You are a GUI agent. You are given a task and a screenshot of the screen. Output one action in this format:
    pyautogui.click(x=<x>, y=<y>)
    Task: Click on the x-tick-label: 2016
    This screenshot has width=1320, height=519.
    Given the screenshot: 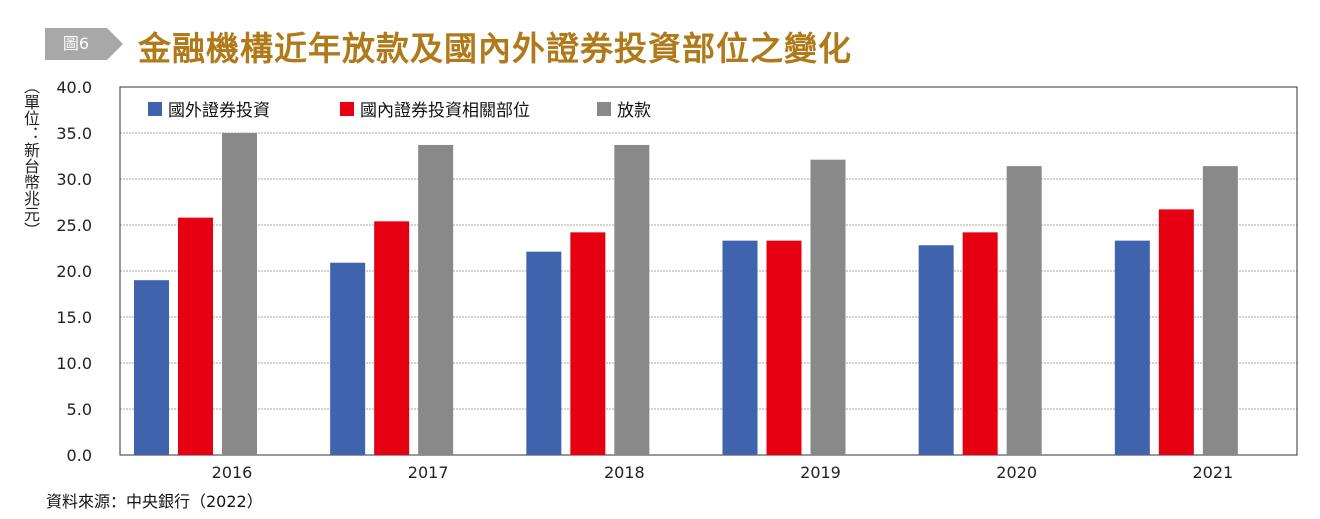 What is the action you would take?
    pyautogui.click(x=232, y=472)
    